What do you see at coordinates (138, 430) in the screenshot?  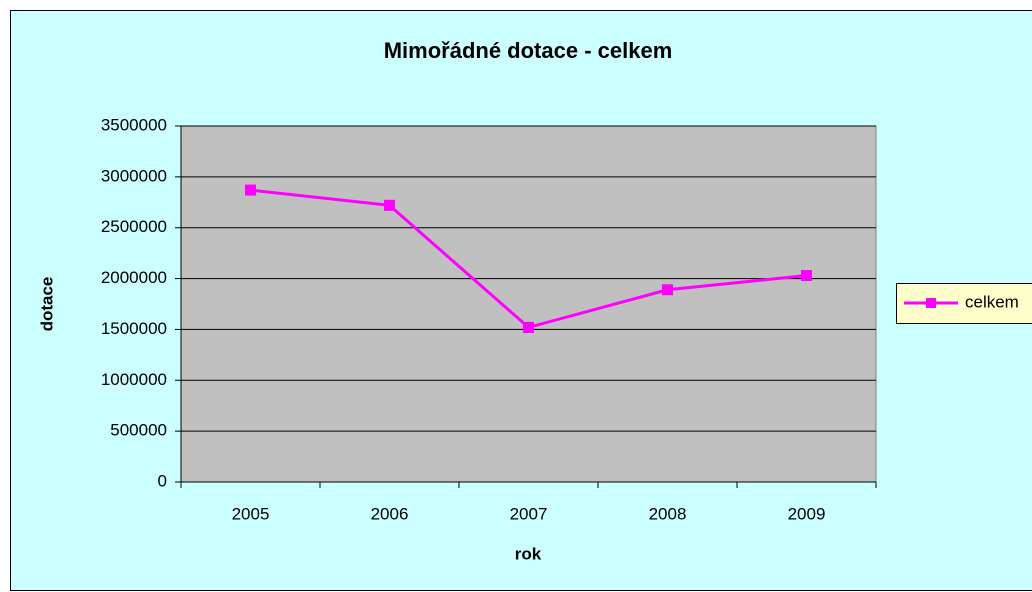 I see `y-tick-label: 500000` at bounding box center [138, 430].